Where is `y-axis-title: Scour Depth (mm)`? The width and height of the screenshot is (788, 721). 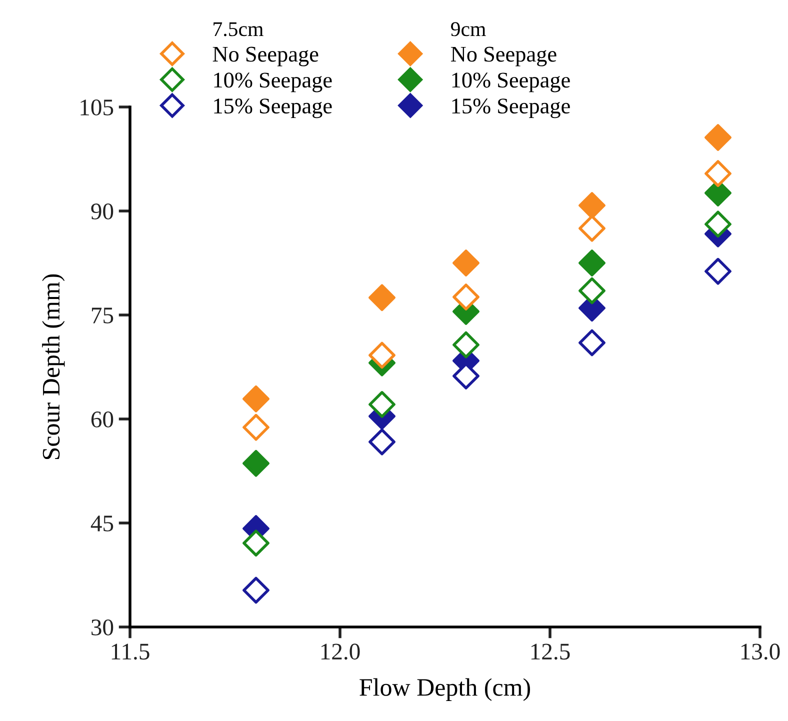
y-axis-title: Scour Depth (mm) is located at coordinates (53, 367).